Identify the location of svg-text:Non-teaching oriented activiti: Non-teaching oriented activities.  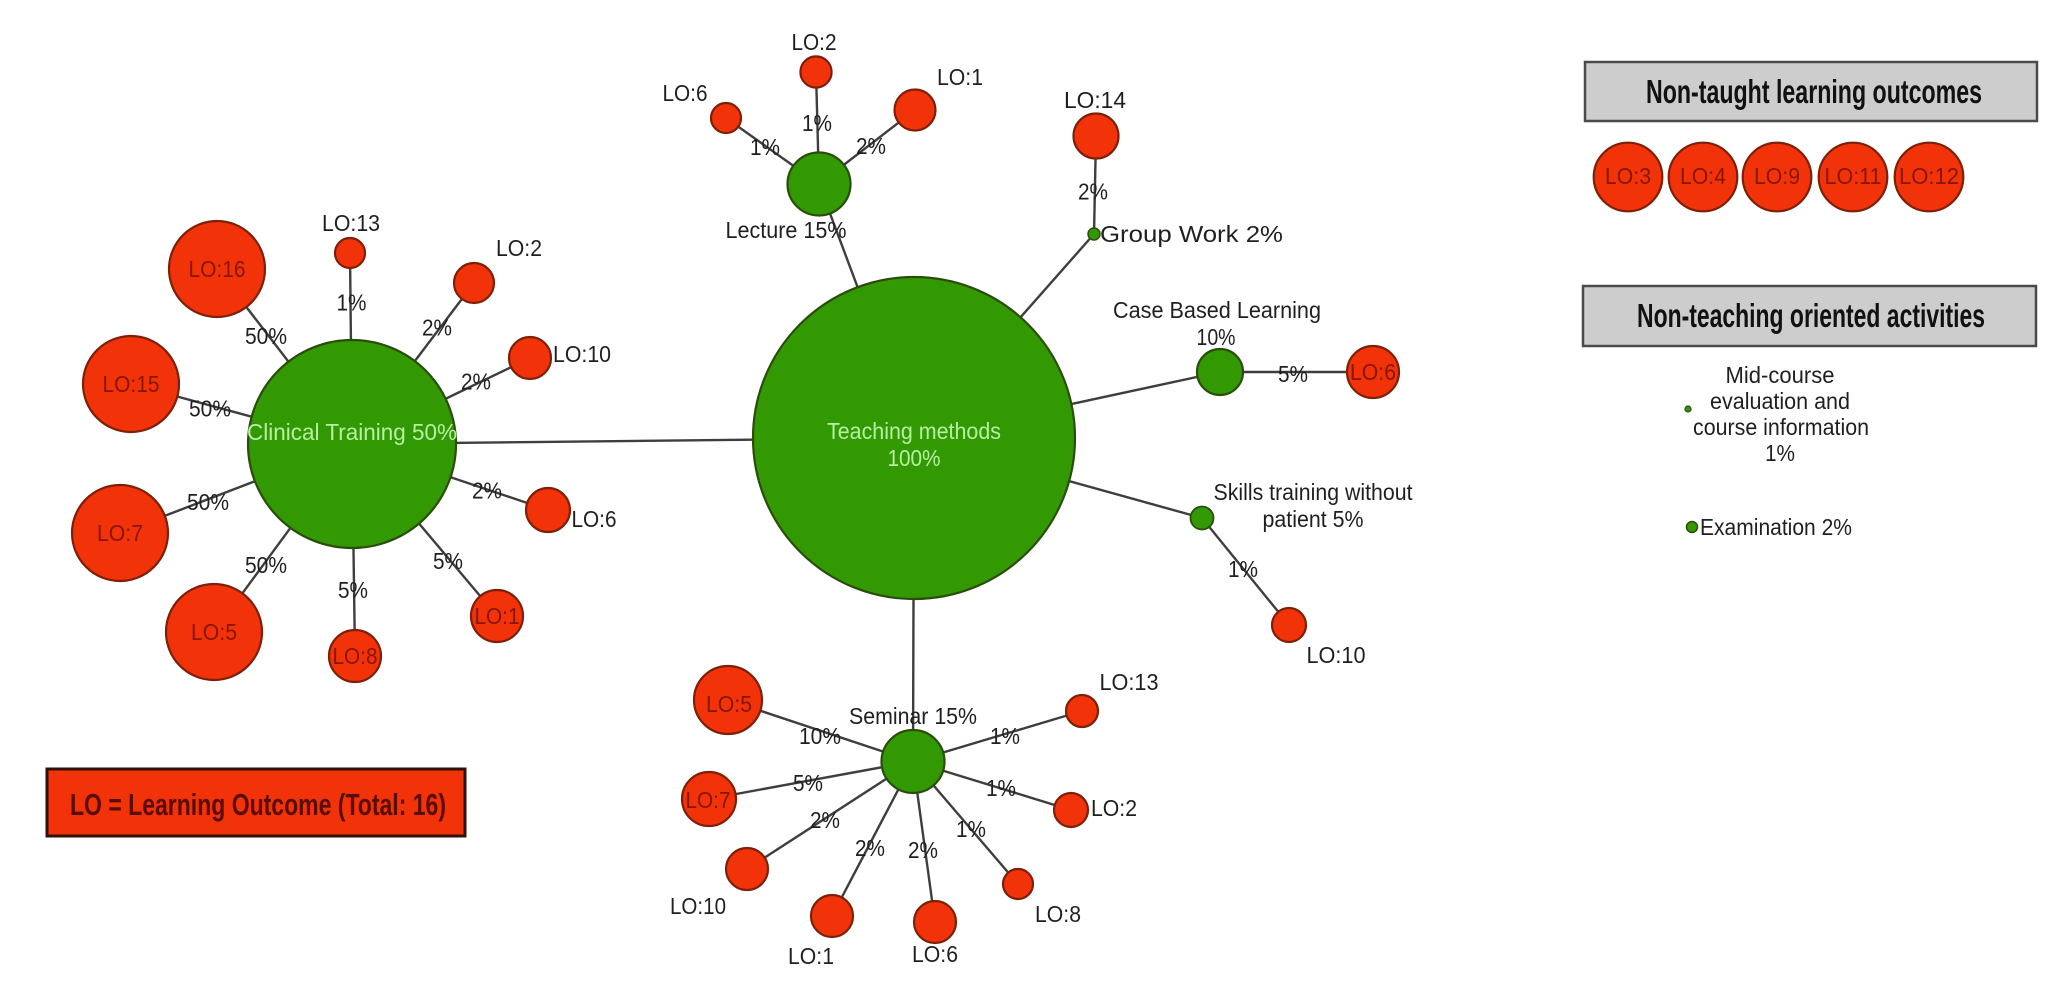
(1811, 315).